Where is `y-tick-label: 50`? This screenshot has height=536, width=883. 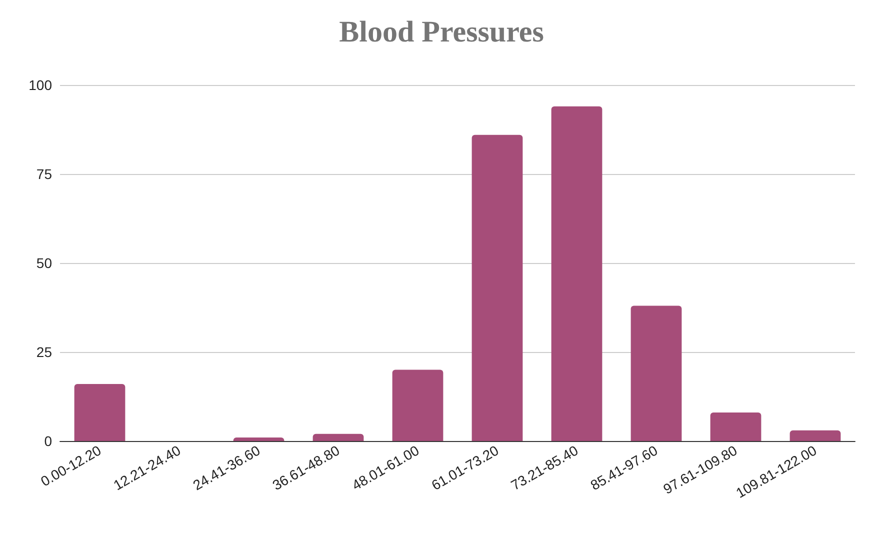 y-tick-label: 50 is located at coordinates (44, 263).